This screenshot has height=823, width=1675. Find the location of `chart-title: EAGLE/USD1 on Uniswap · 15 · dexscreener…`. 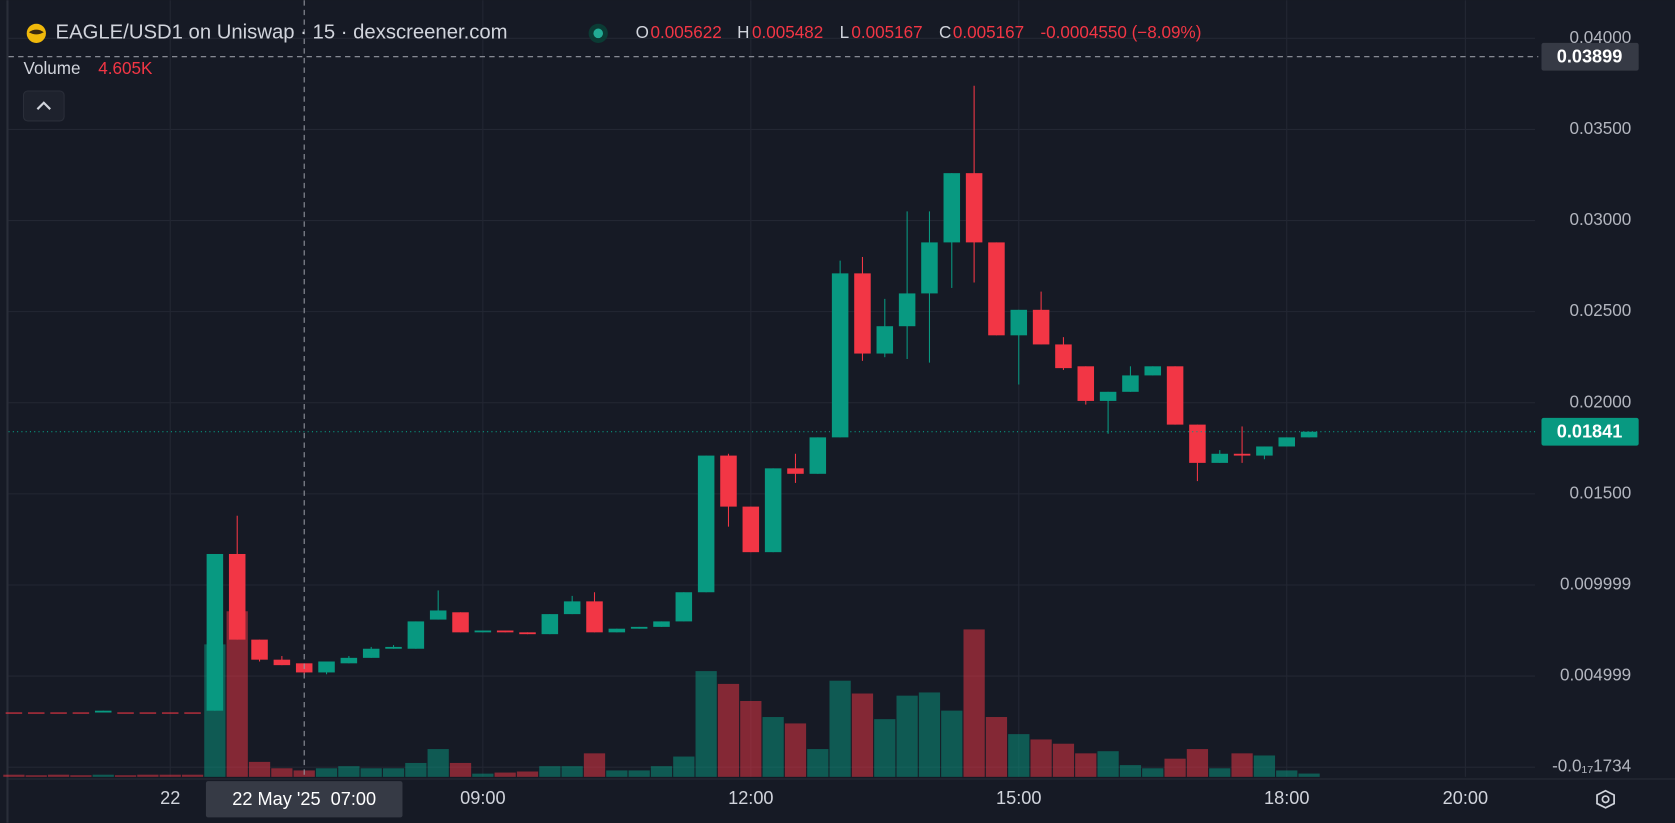

chart-title: EAGLE/USD1 on Uniswap · 15 · dexscreener… is located at coordinates (282, 33).